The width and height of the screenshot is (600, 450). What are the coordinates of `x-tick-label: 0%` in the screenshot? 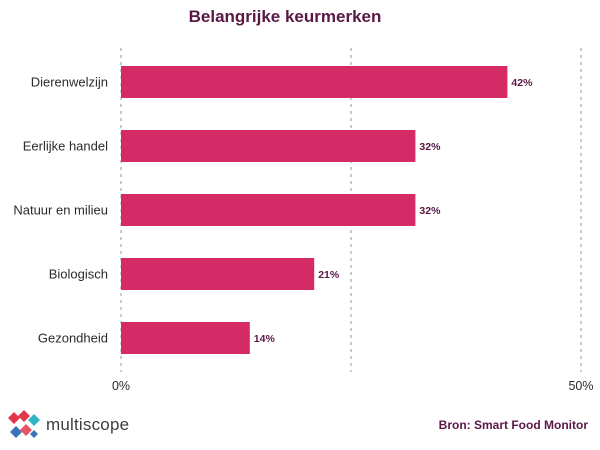 It's located at (121, 386).